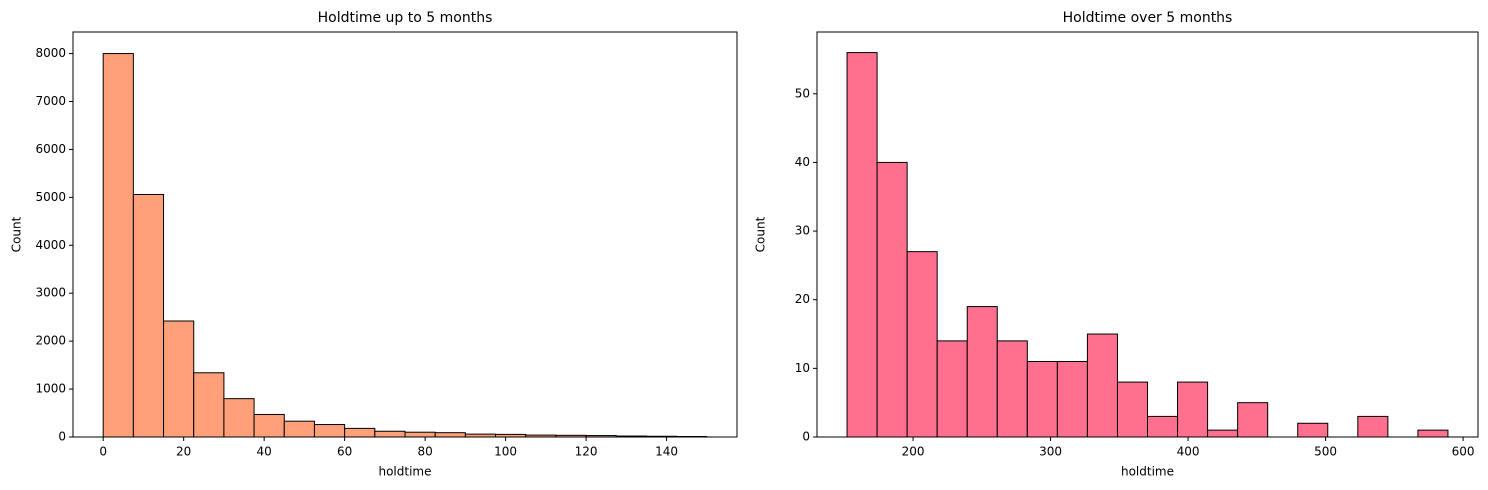 The width and height of the screenshot is (1488, 490). Describe the element at coordinates (1148, 18) in the screenshot. I see `chart-title: Holdtime over 5 months` at that location.